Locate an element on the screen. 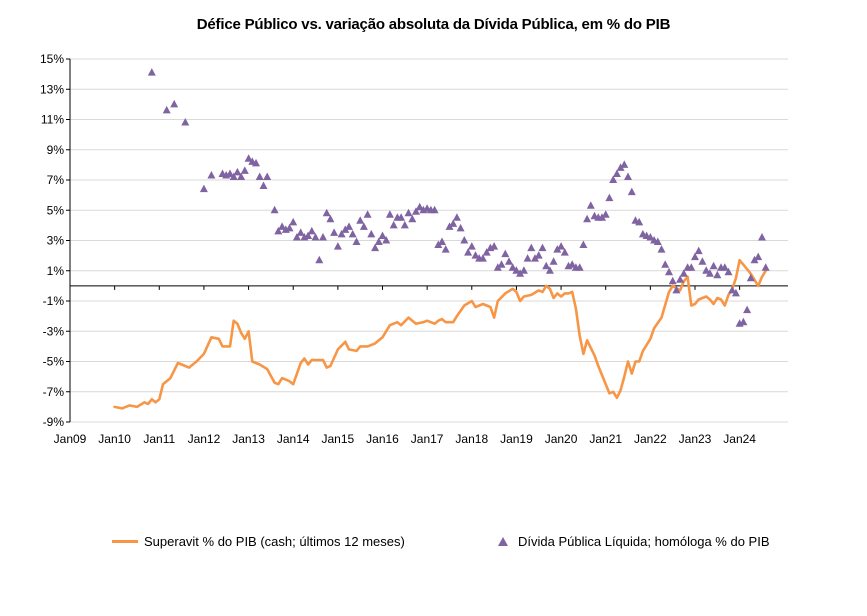 The width and height of the screenshot is (867, 616). y-tick-label: 13% is located at coordinates (52, 89).